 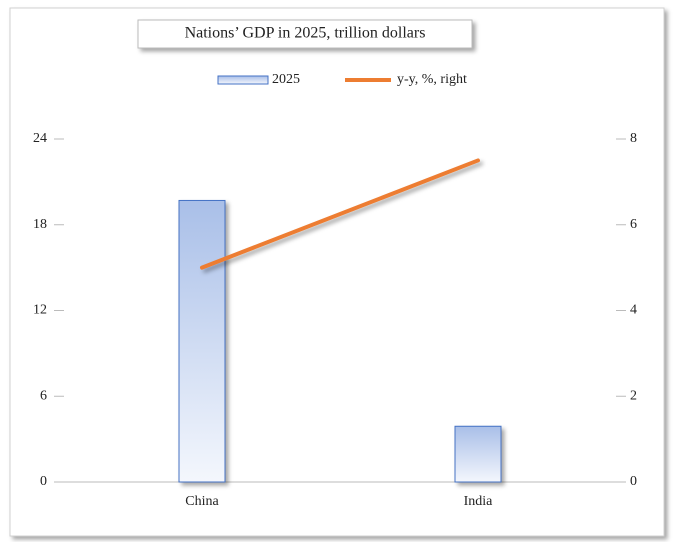 I want to click on title-box, so click(x=305, y=34).